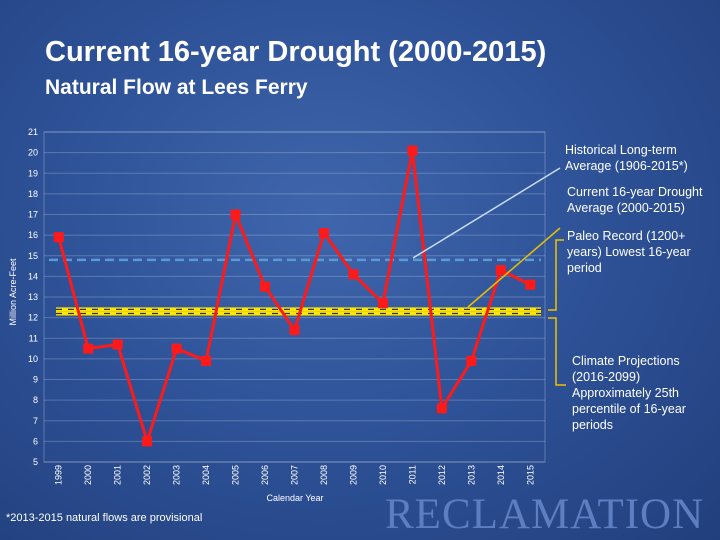  I want to click on slide-subtitle: Natural Flow at Lees Ferry, so click(176, 87).